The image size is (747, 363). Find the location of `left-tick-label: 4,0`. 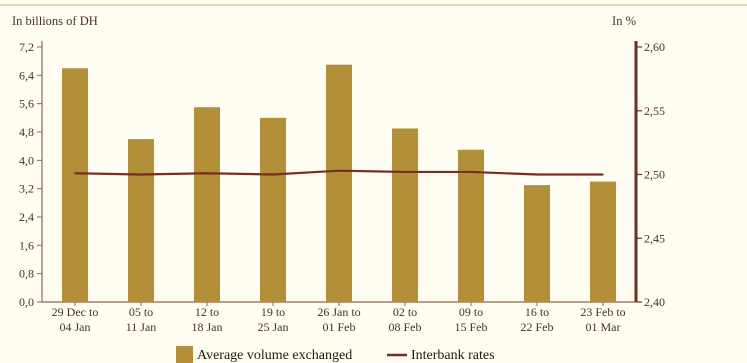

left-tick-label: 4,0 is located at coordinates (26, 160).